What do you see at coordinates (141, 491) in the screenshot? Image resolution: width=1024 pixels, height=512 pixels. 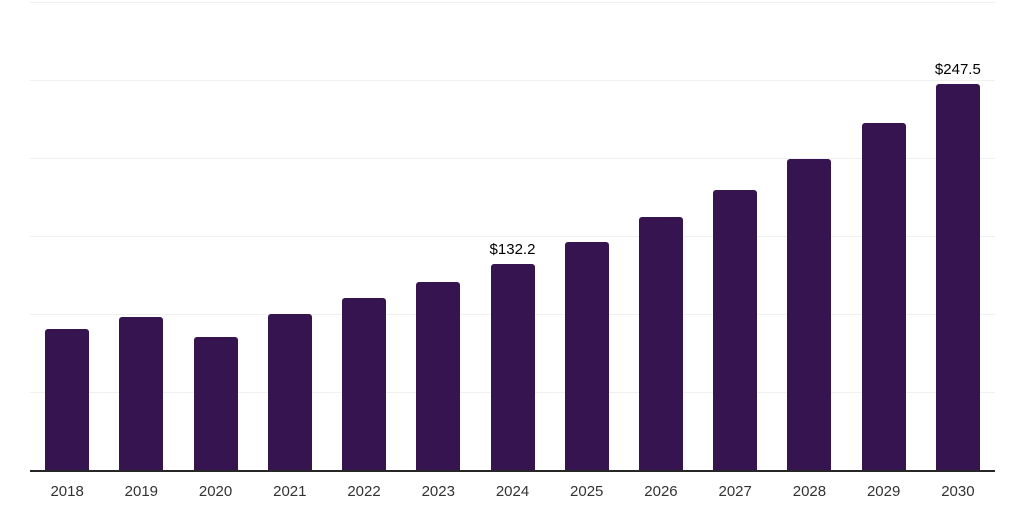 I see `x-tick-label-2019: 2019` at bounding box center [141, 491].